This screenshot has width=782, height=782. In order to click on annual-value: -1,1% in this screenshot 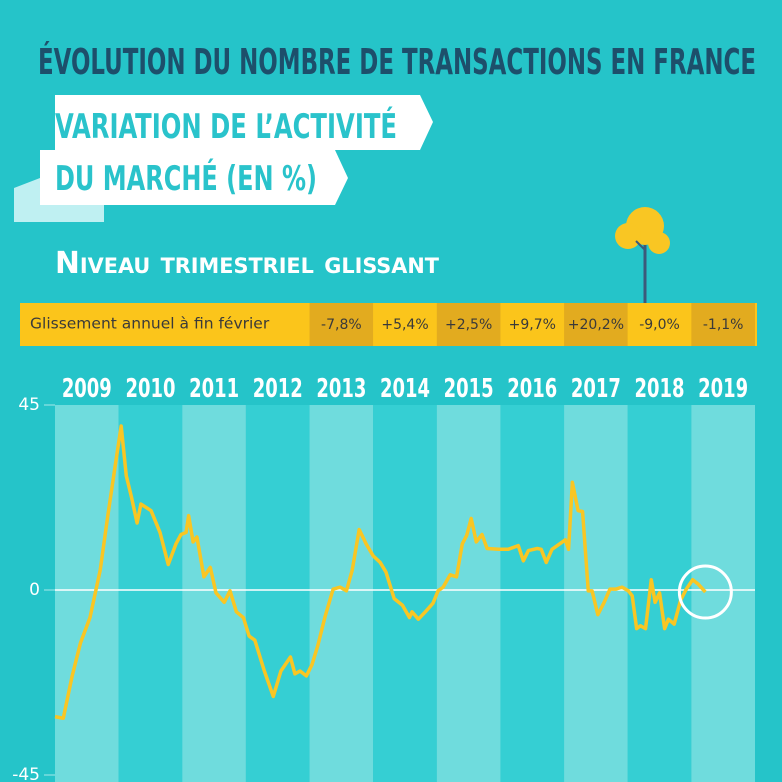, I will do `click(723, 325)`.